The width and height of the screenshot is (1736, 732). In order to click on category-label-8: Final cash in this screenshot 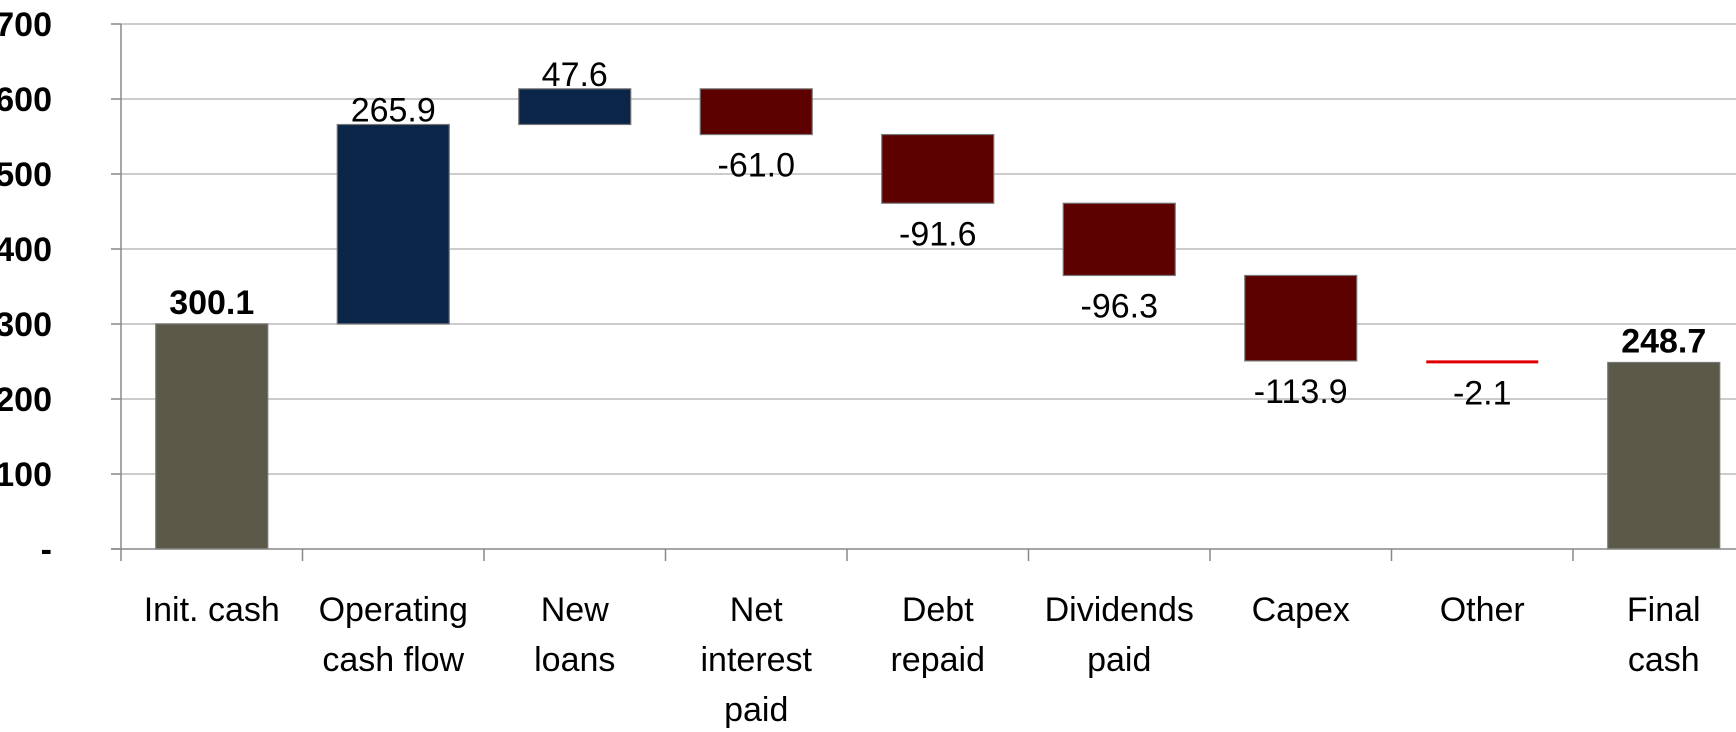, I will do `click(1664, 635)`.